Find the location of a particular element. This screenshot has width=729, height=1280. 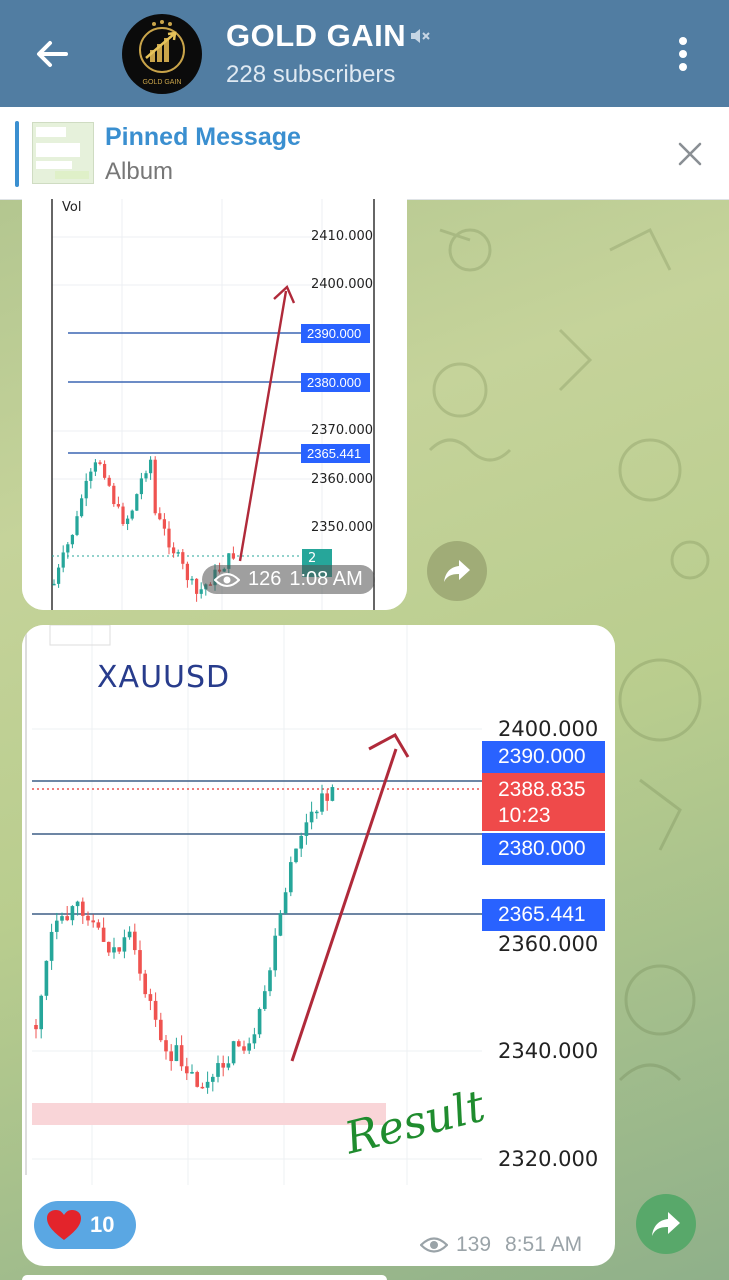

channel-avatar: GOLD GAIN is located at coordinates (162, 54).